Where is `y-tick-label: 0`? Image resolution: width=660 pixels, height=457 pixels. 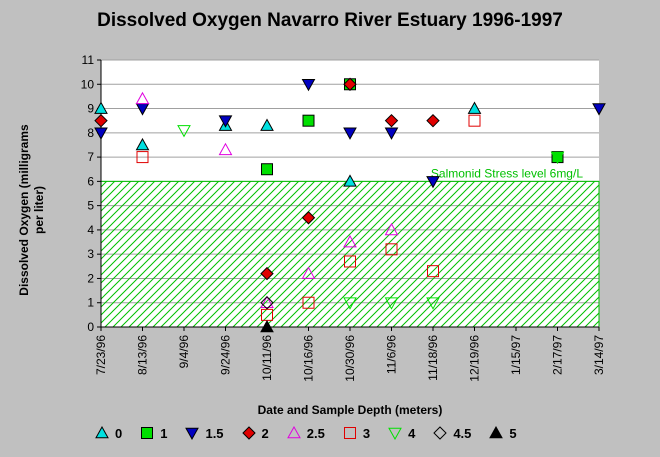 y-tick-label: 0 is located at coordinates (90, 327).